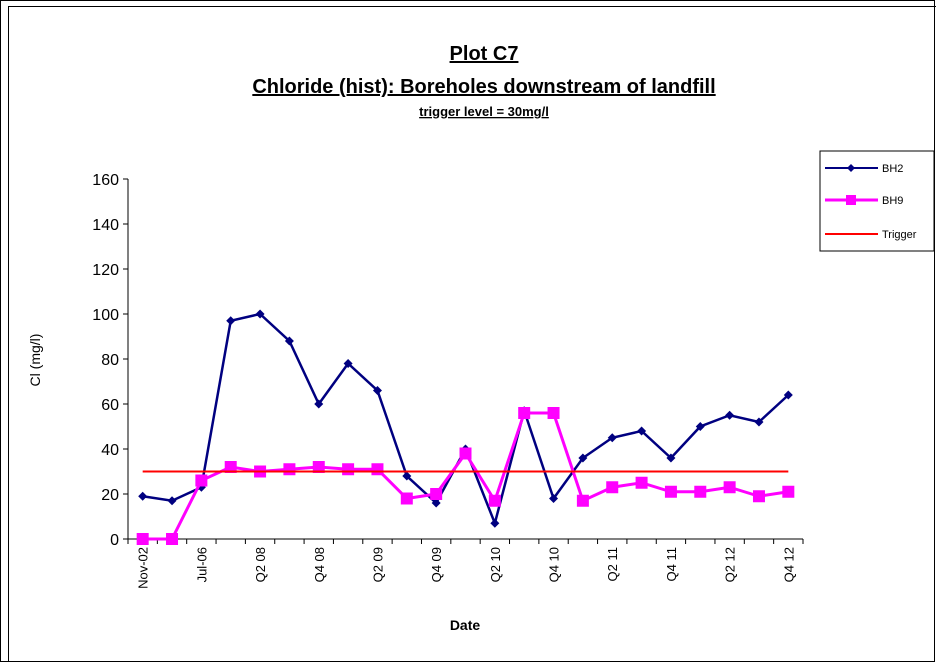 The height and width of the screenshot is (664, 937). Describe the element at coordinates (730, 564) in the screenshot. I see `x-tick-label: Q2 12` at that location.